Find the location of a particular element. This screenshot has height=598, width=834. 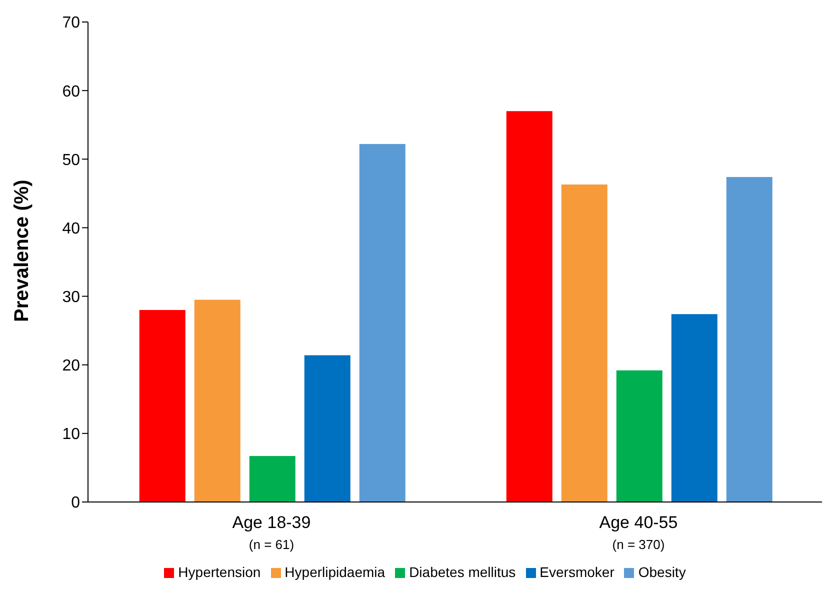

y-tick-label: 50 is located at coordinates (71, 160).